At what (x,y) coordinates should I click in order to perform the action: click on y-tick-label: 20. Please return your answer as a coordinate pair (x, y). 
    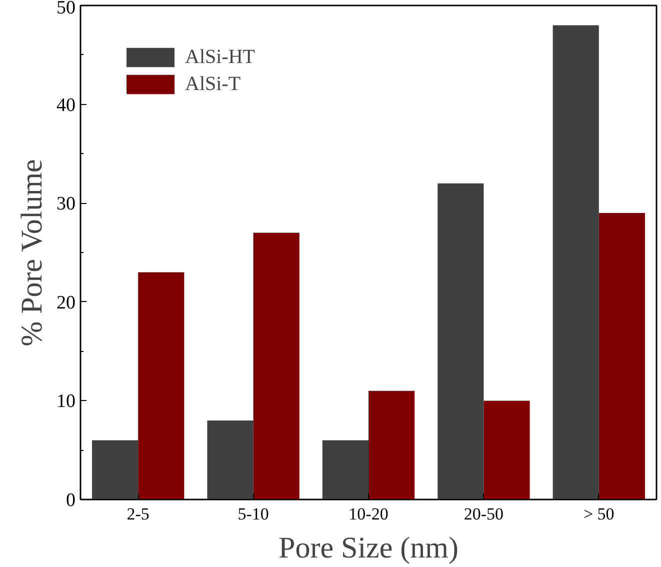
    Looking at the image, I should click on (66, 303).